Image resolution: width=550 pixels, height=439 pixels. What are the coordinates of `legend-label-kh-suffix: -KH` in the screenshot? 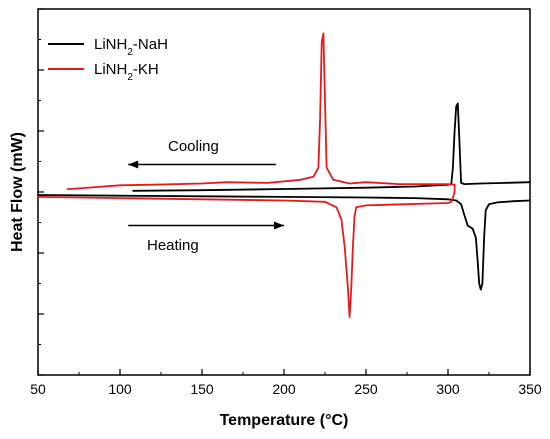 It's located at (146, 69).